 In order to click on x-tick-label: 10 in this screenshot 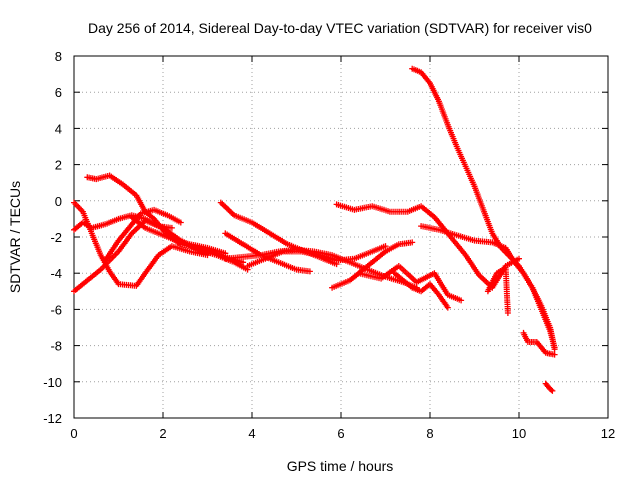, I will do `click(519, 433)`.